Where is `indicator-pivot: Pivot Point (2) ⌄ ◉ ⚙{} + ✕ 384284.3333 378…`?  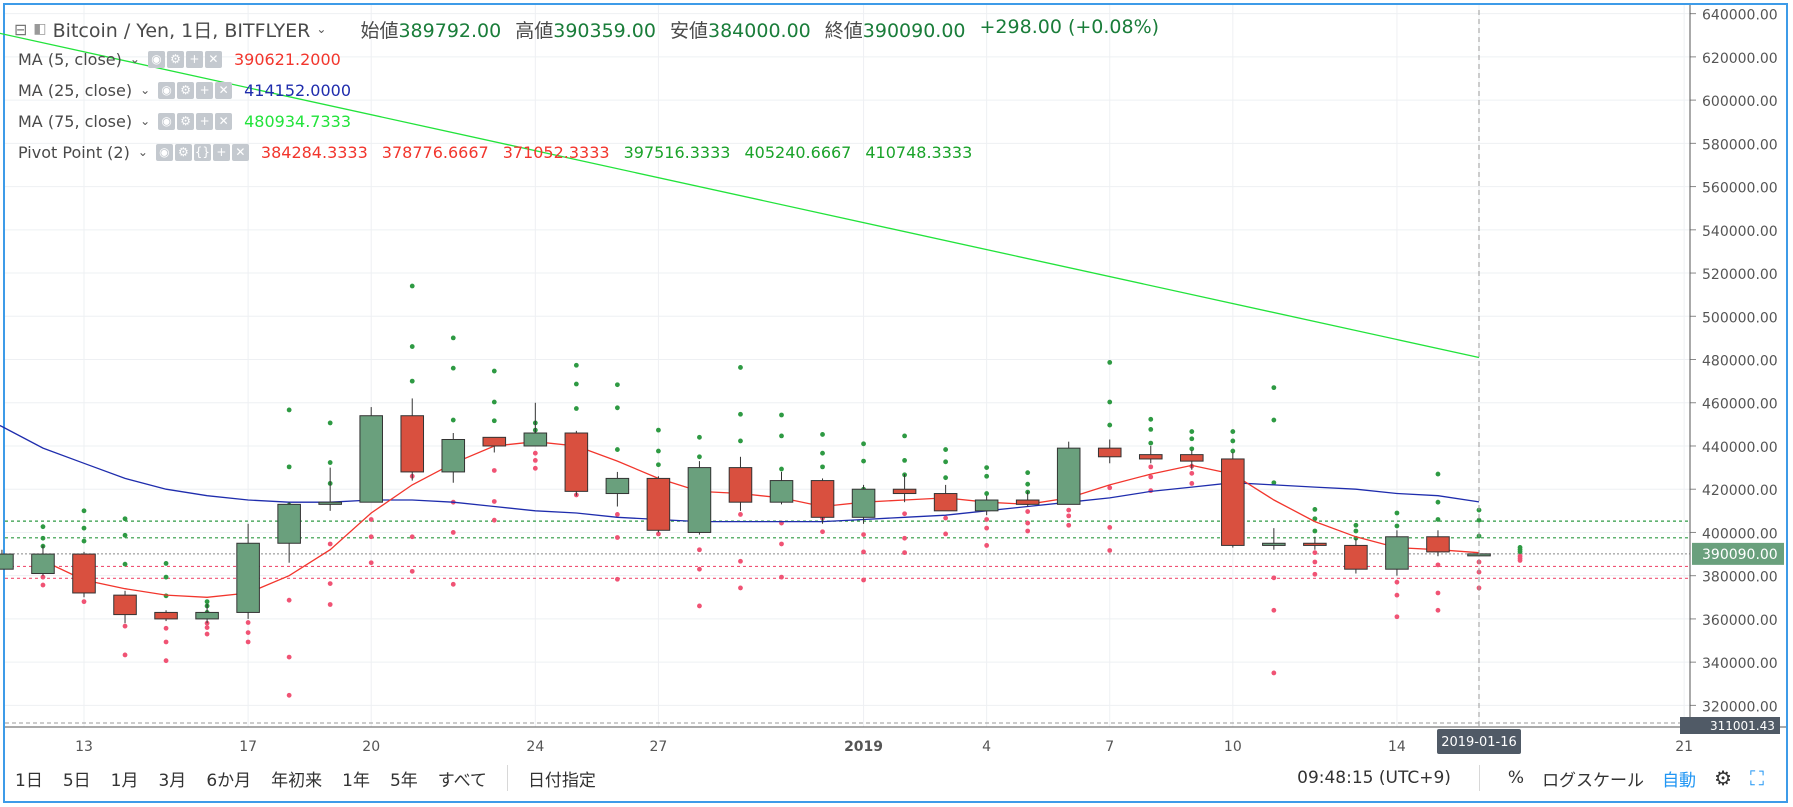 indicator-pivot: Pivot Point (2) ⌄ ◉ ⚙{} + ✕ 384284.3333 378… is located at coordinates (495, 152).